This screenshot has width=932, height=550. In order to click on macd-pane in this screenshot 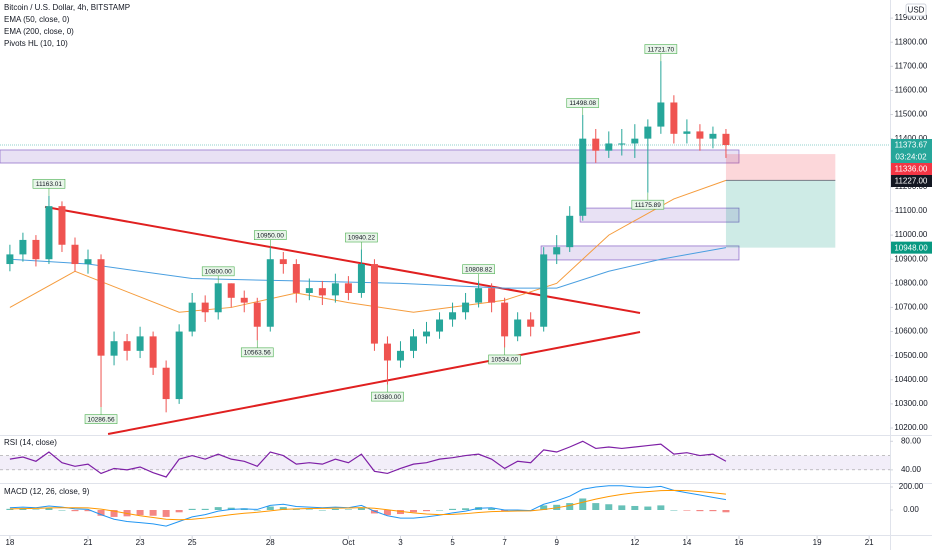, I will do `click(368, 506)`.